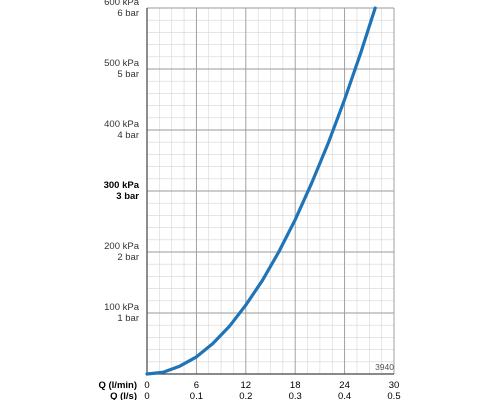 This screenshot has height=400, width=500. I want to click on y-tick-label-bar: 3 bar, so click(127, 196).